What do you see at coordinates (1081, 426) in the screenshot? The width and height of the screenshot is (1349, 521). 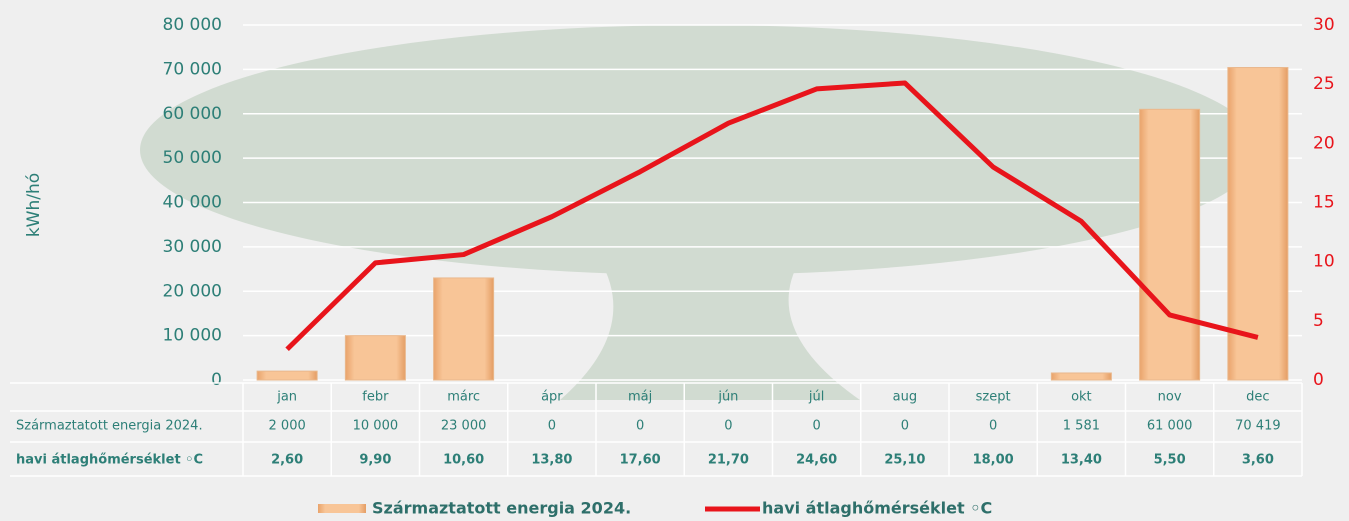 I see `table-cell: 1 581` at bounding box center [1081, 426].